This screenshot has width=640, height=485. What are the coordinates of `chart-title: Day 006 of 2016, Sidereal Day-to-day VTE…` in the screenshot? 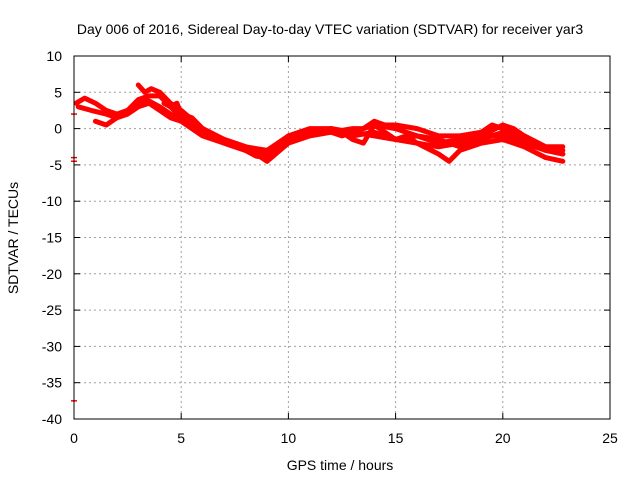 It's located at (330, 29).